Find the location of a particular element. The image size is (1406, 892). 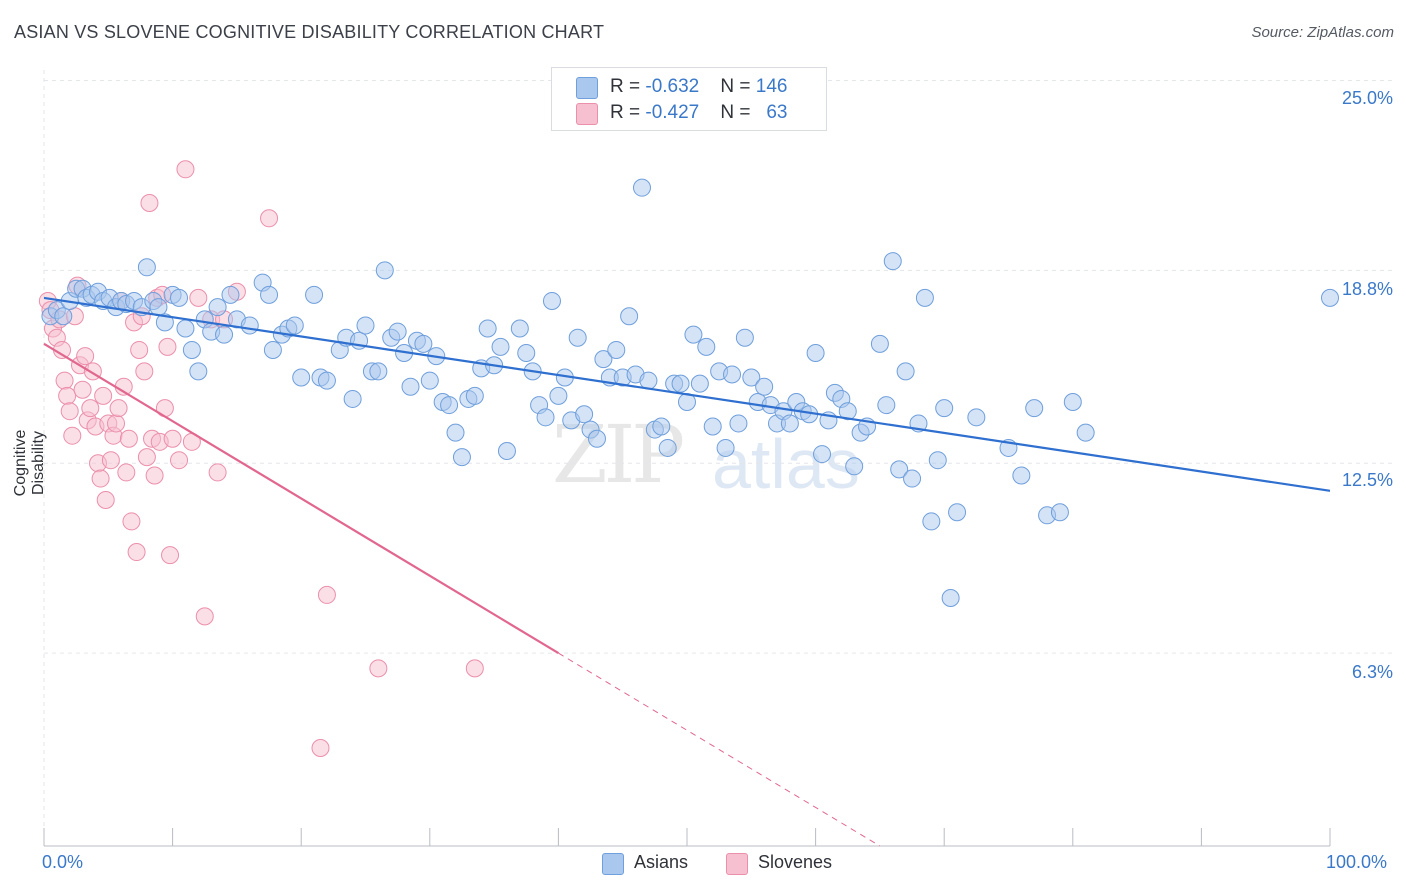

slovenes-swatch is located at coordinates (587, 114).